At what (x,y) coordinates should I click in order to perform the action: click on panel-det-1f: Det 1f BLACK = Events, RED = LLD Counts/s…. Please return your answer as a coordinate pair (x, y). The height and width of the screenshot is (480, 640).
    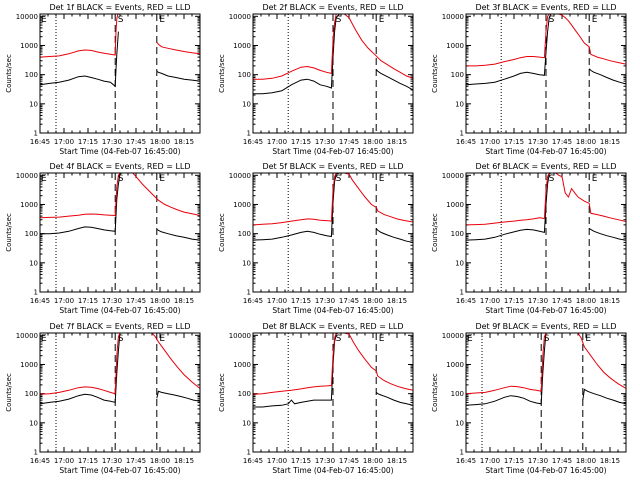
    Looking at the image, I should click on (103, 79).